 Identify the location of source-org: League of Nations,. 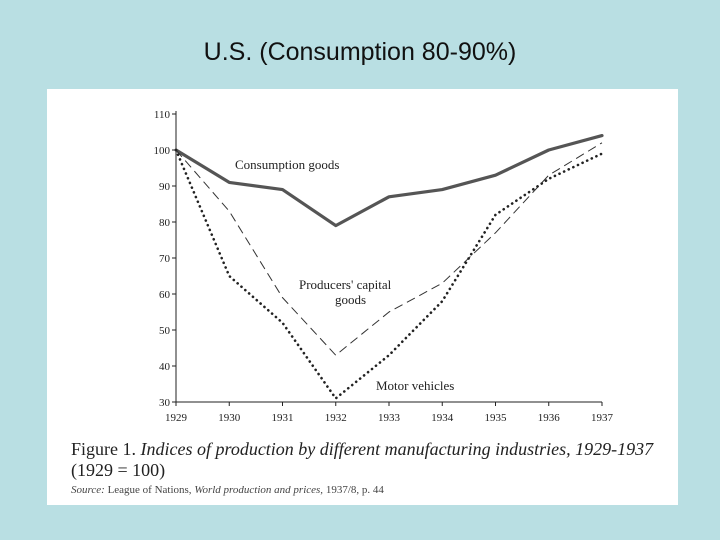
(149, 490).